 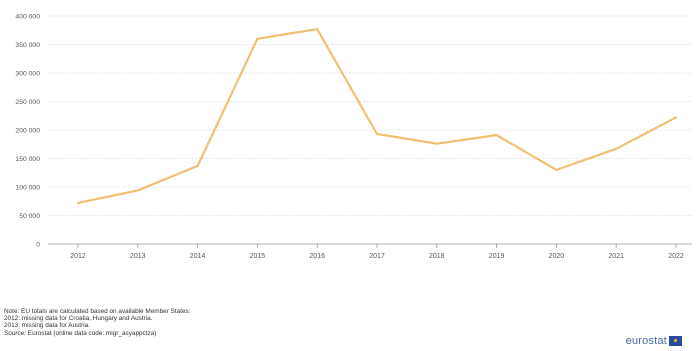 I want to click on x-tick-label: 2015, so click(x=258, y=256).